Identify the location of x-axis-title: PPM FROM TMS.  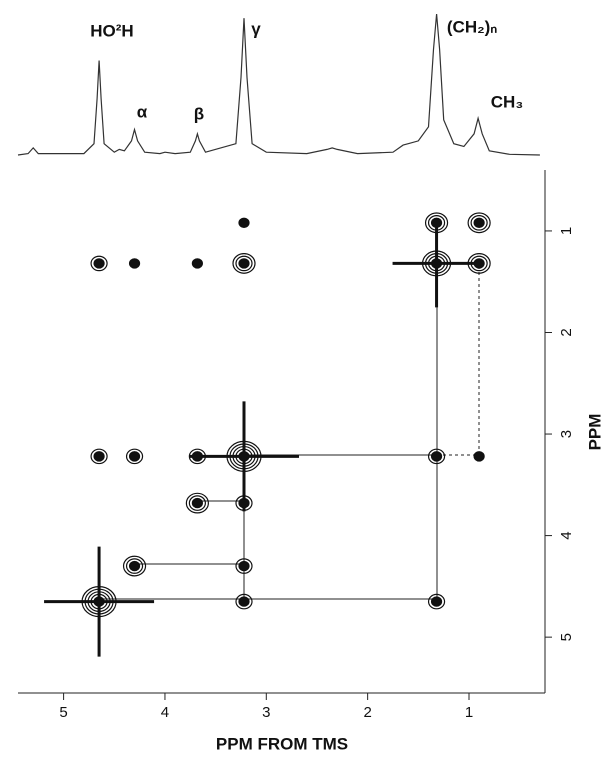
(282, 743).